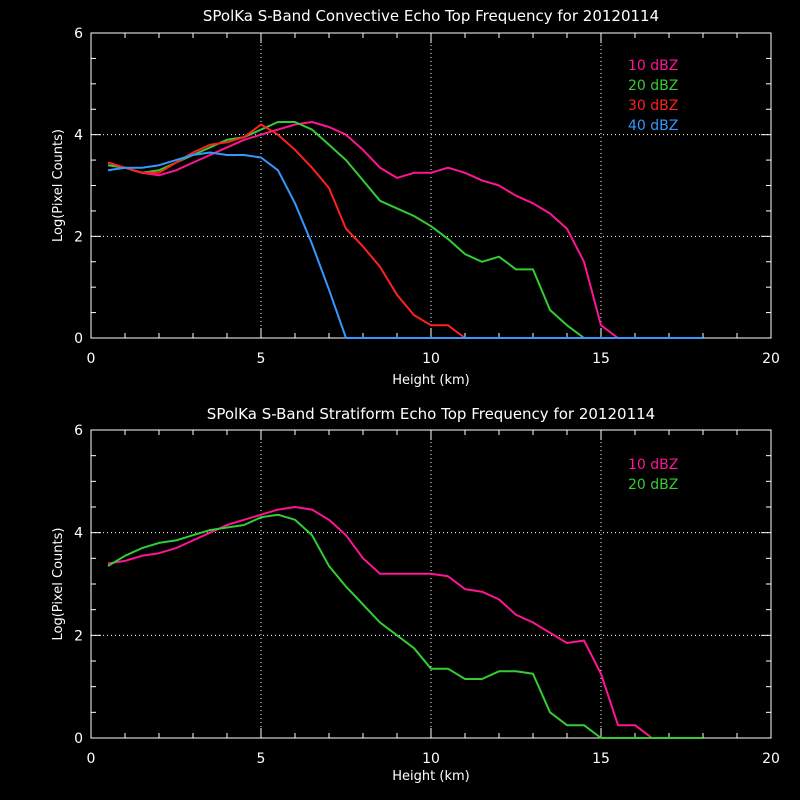 This screenshot has height=800, width=800. What do you see at coordinates (653, 96) in the screenshot?
I see `legend: 10 dBZ 20 dBZ 30 dBZ 40 dBZ` at bounding box center [653, 96].